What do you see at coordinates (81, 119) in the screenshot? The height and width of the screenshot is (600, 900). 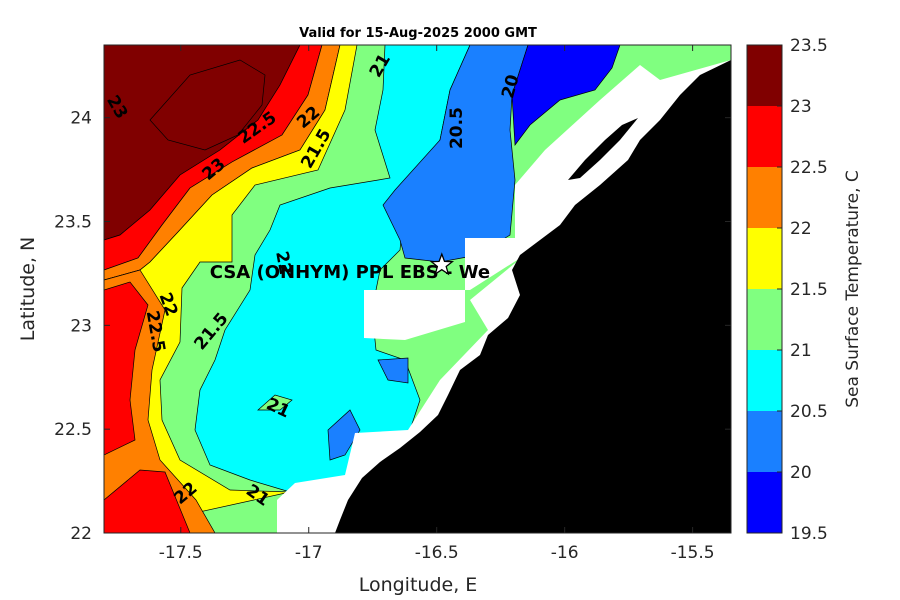 I see `y-tick-label: 24` at bounding box center [81, 119].